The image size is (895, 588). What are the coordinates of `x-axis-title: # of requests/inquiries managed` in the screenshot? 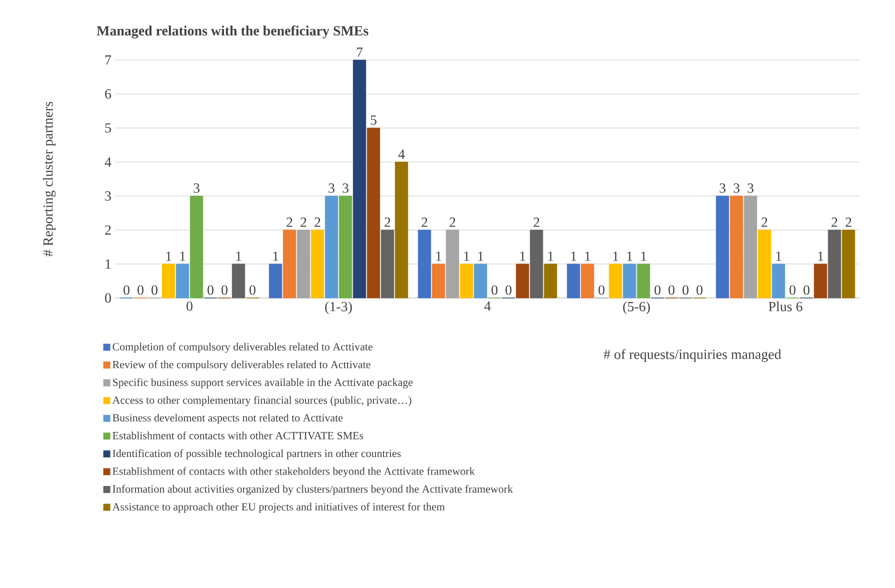 It's located at (693, 355).